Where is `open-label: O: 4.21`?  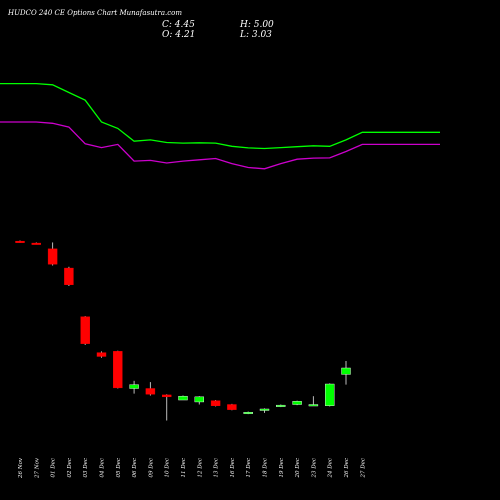
open-label: O: 4.21 is located at coordinates (178, 35).